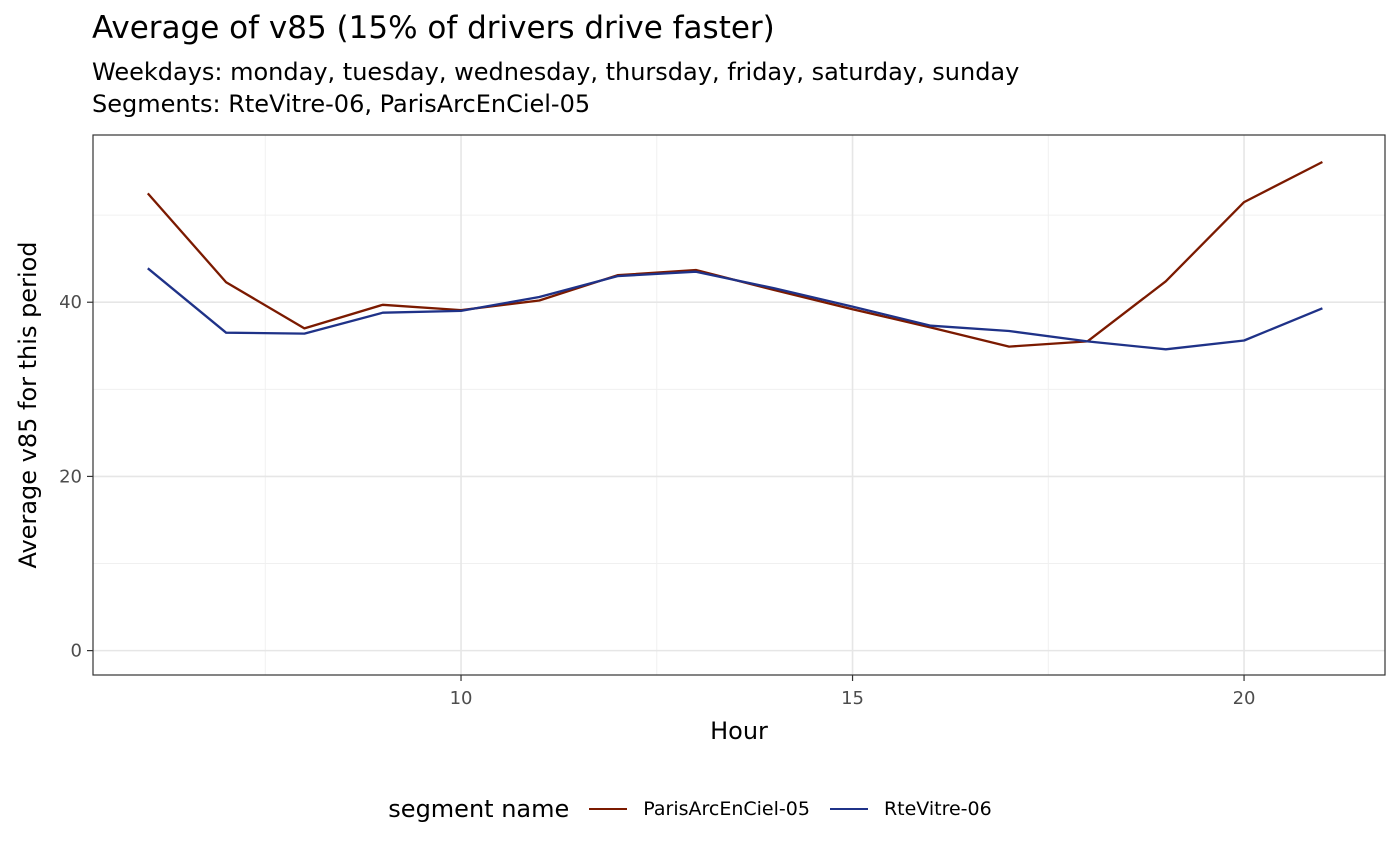 The width and height of the screenshot is (1400, 865). Describe the element at coordinates (479, 809) in the screenshot. I see `legend-title: segment name` at that location.